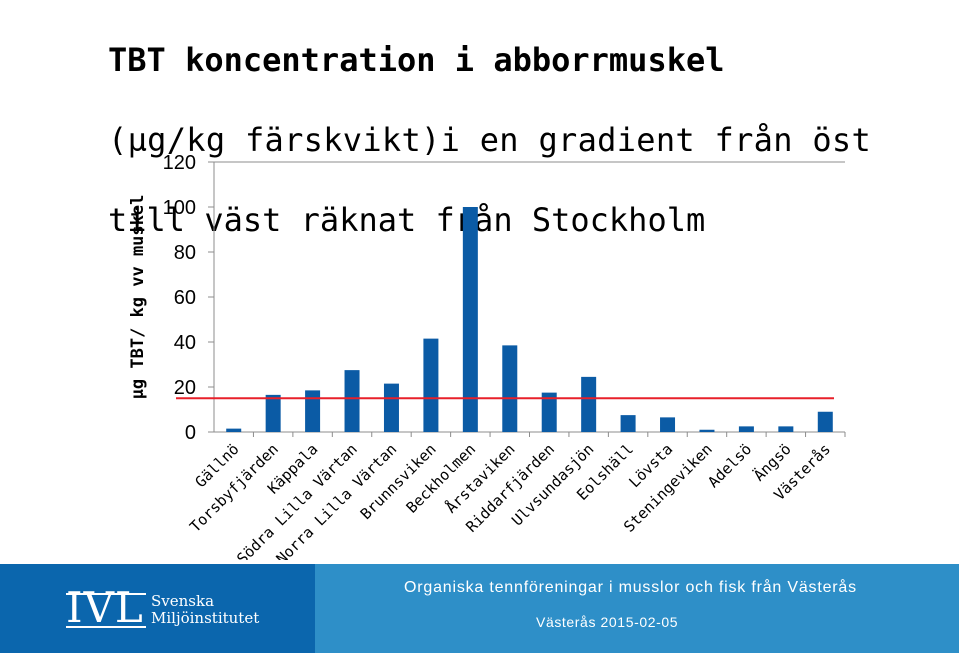 The width and height of the screenshot is (959, 653). What do you see at coordinates (416, 60) in the screenshot?
I see `title-line-1: TBT koncentration i abborrmuskel` at bounding box center [416, 60].